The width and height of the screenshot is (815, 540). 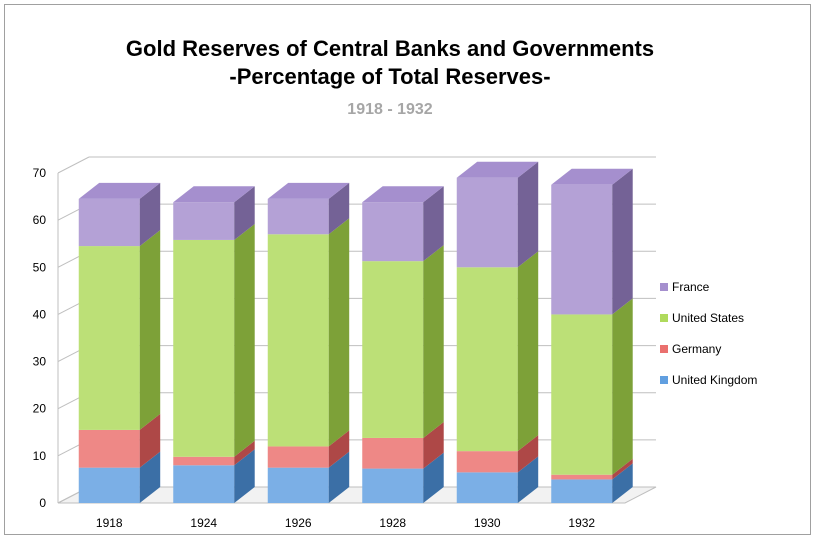 I want to click on y-tick-label: 0, so click(x=42, y=503).